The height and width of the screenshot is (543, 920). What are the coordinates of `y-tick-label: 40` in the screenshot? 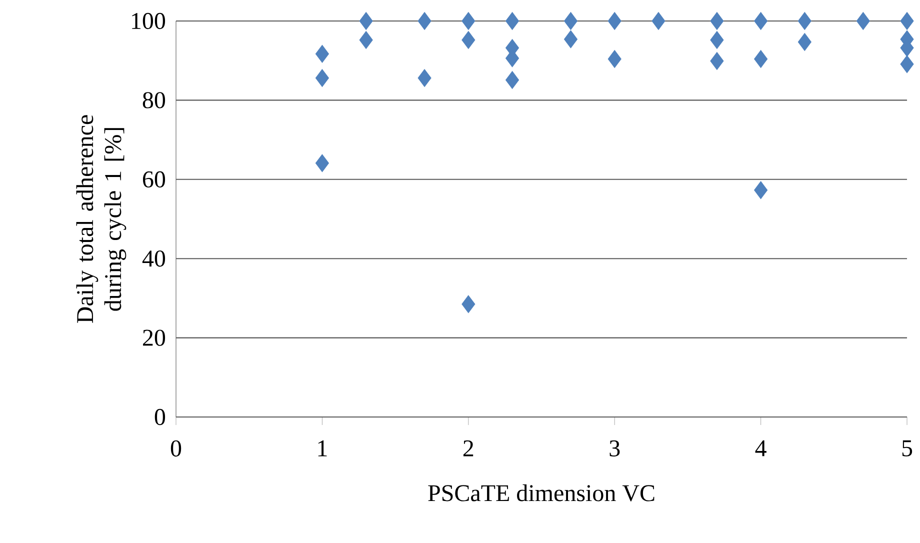 It's located at (154, 258).